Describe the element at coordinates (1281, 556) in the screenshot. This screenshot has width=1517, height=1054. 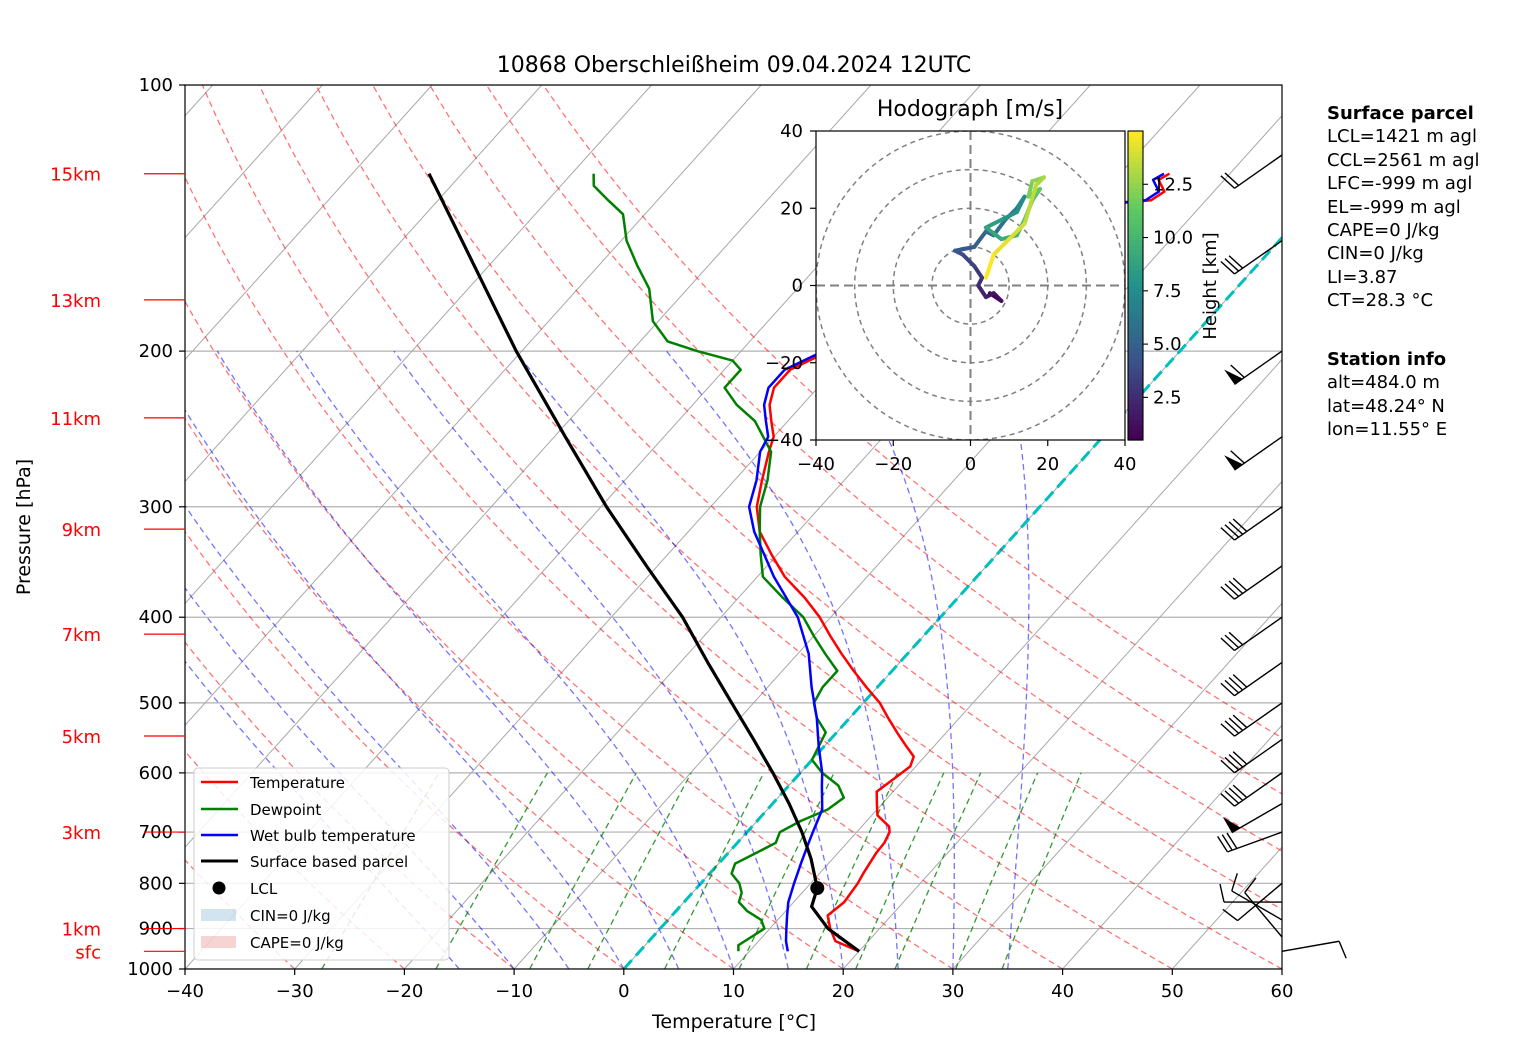
I see `wind-barbs` at that location.